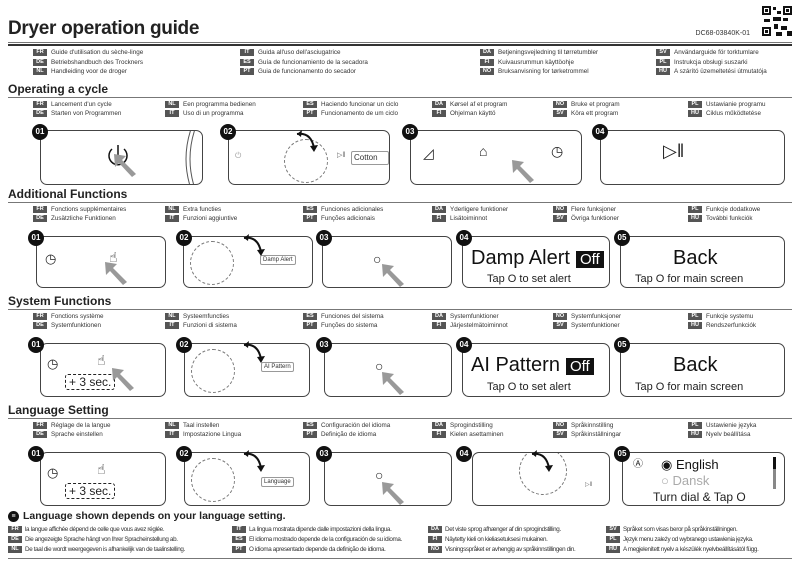 The image size is (802, 568). Describe the element at coordinates (774, 473) in the screenshot. I see `scrollbar` at that location.